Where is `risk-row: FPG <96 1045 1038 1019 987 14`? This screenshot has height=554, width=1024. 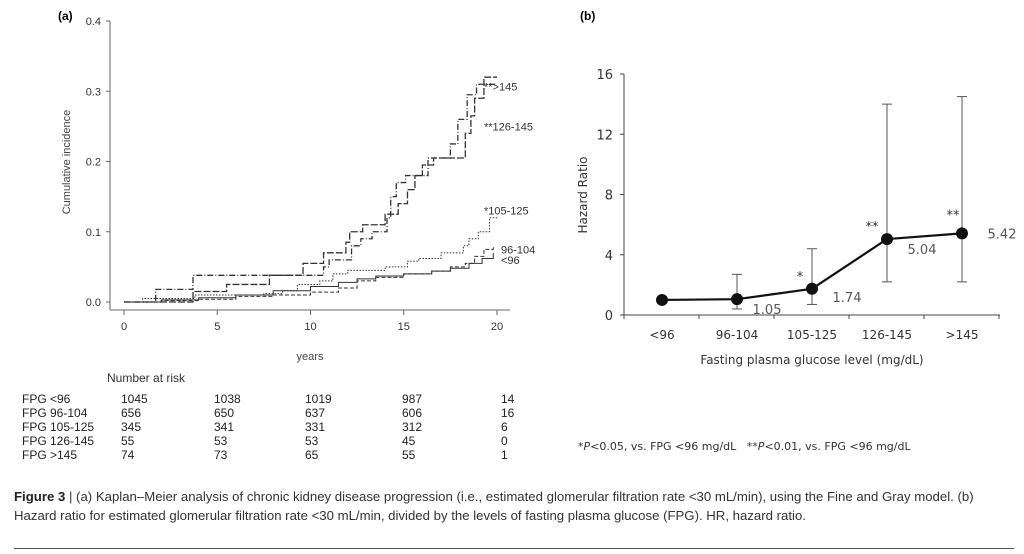 risk-row: FPG <96 1045 1038 1019 987 14 is located at coordinates (282, 399).